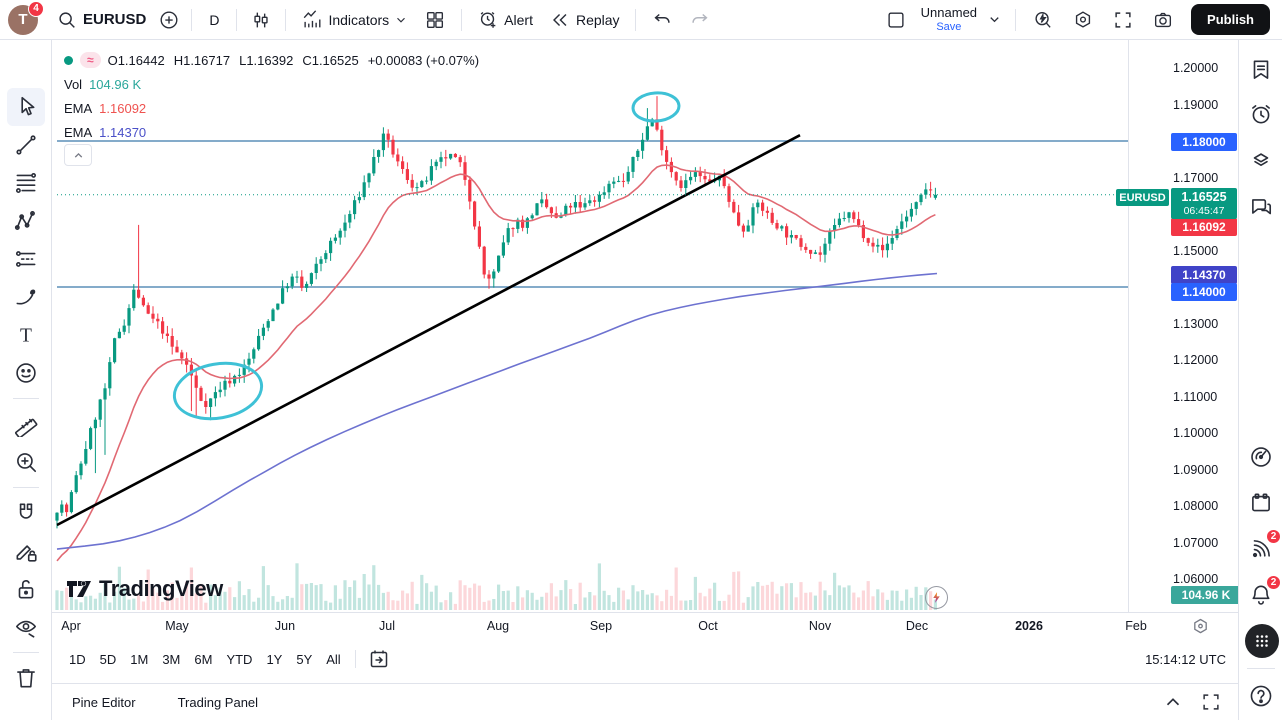 The height and width of the screenshot is (720, 1282). Describe the element at coordinates (949, 19) in the screenshot. I see `layout-name-button: Unnamed Save` at that location.